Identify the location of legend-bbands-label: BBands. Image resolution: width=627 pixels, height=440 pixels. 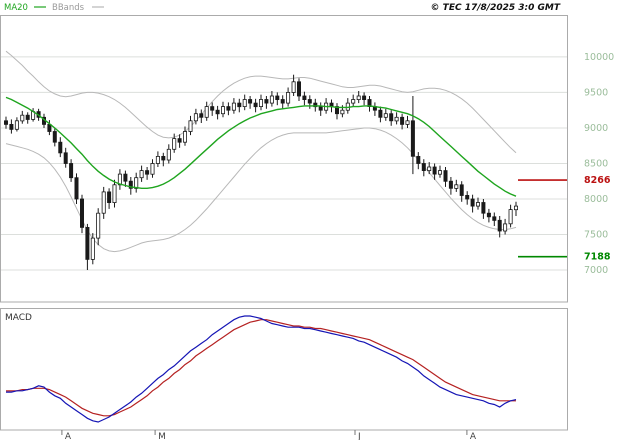
(68, 8).